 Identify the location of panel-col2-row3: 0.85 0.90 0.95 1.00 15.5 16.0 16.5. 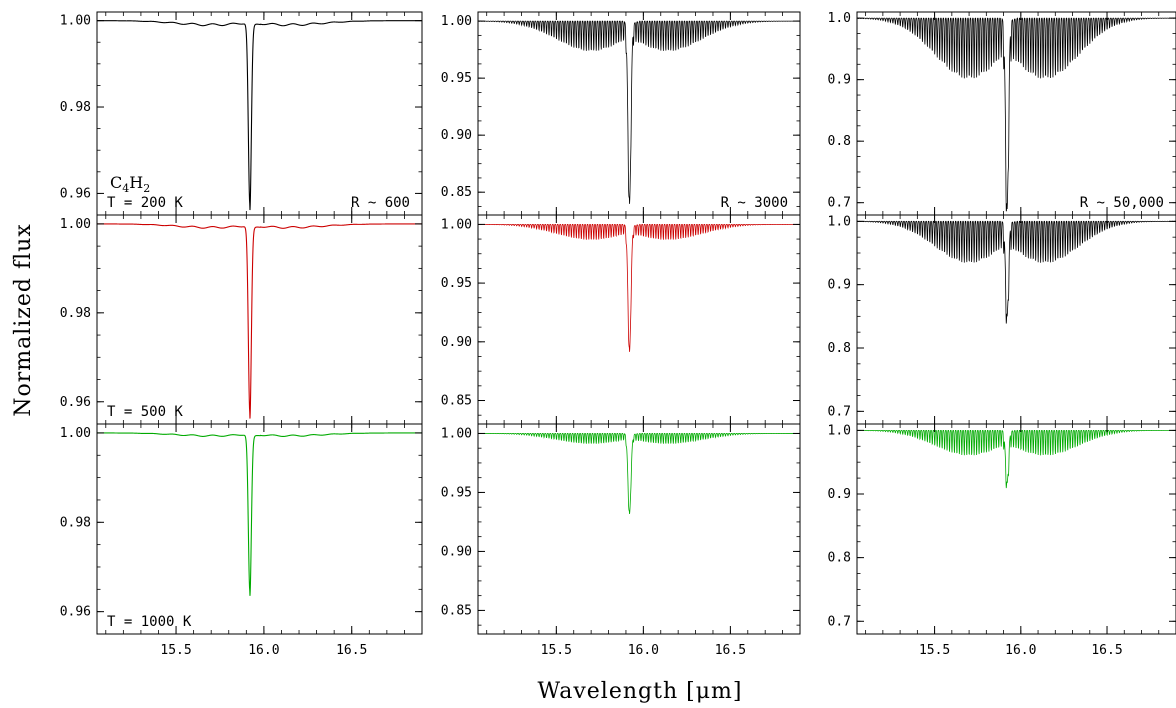
(621, 540).